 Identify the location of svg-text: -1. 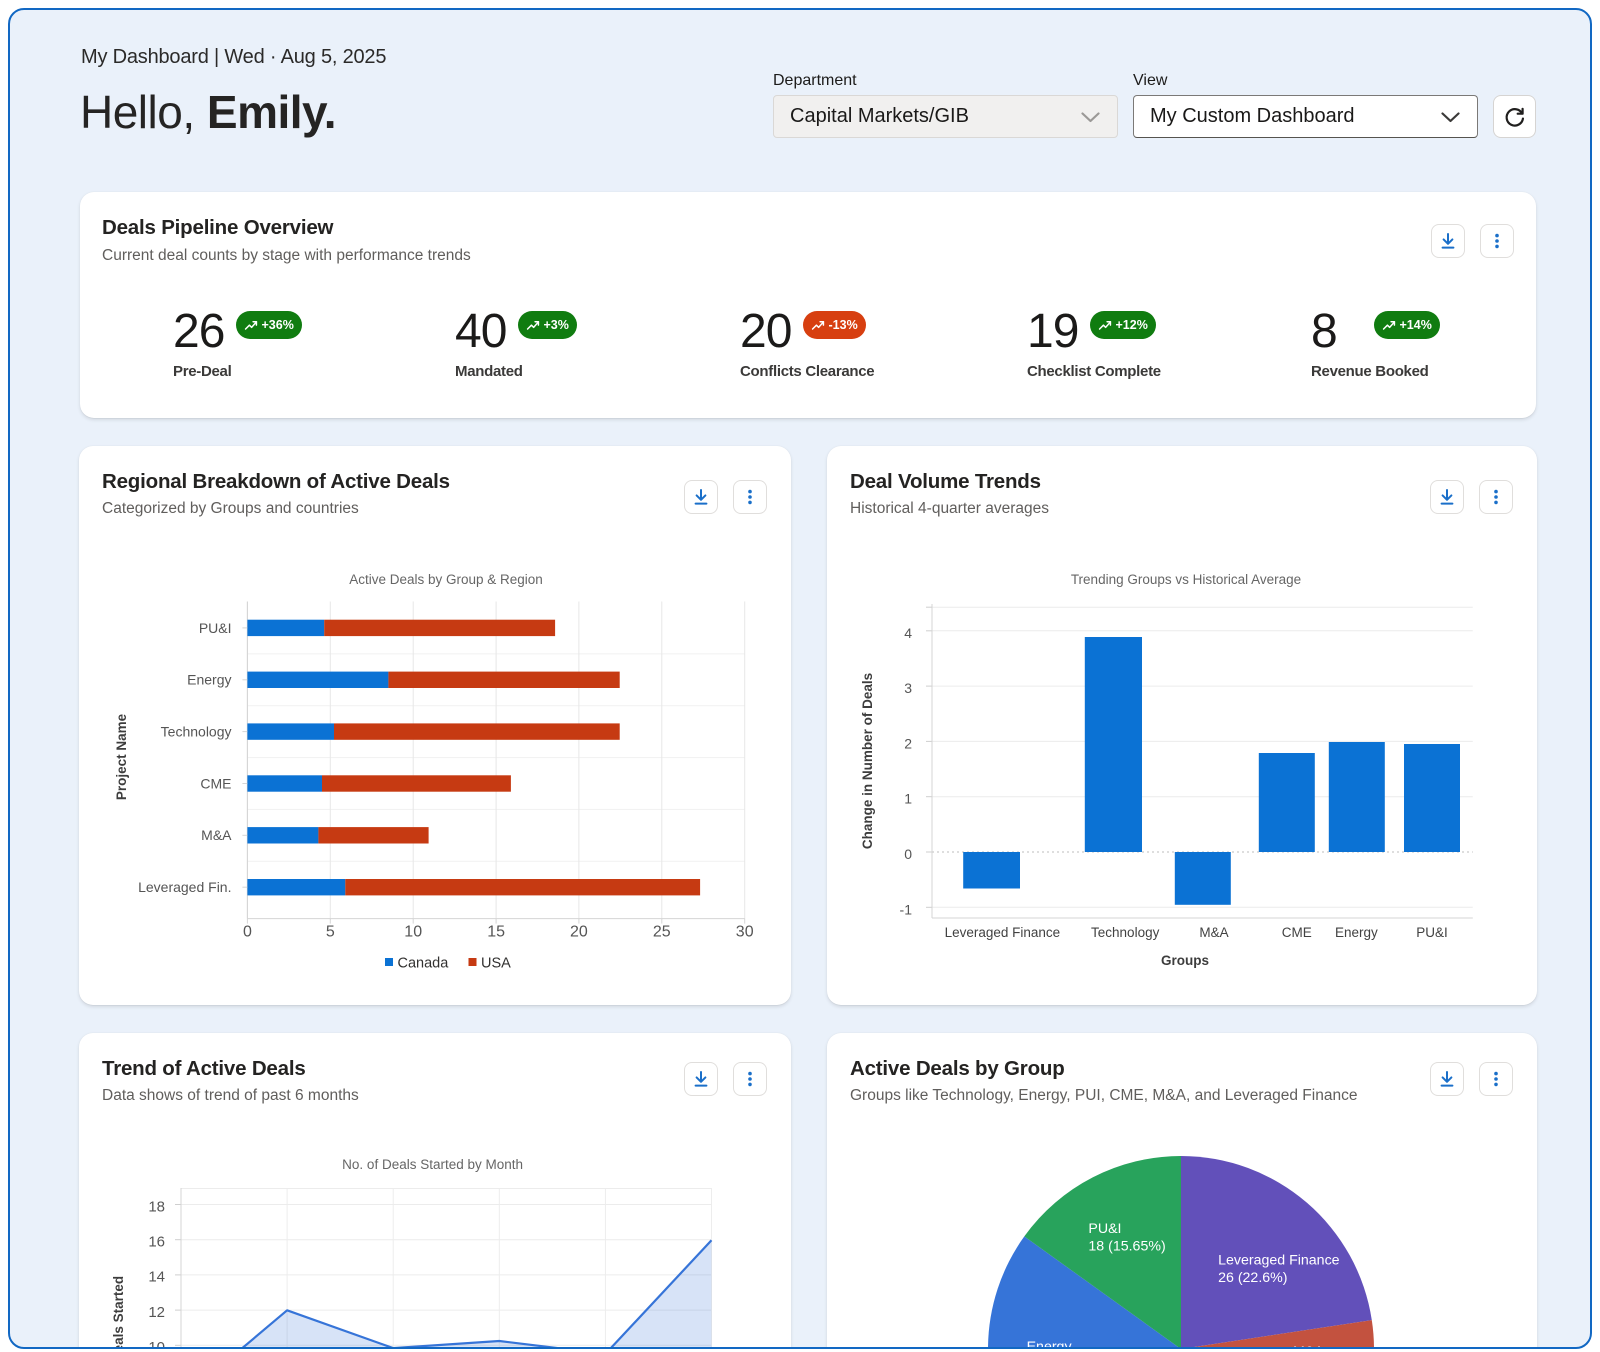
(906, 909).